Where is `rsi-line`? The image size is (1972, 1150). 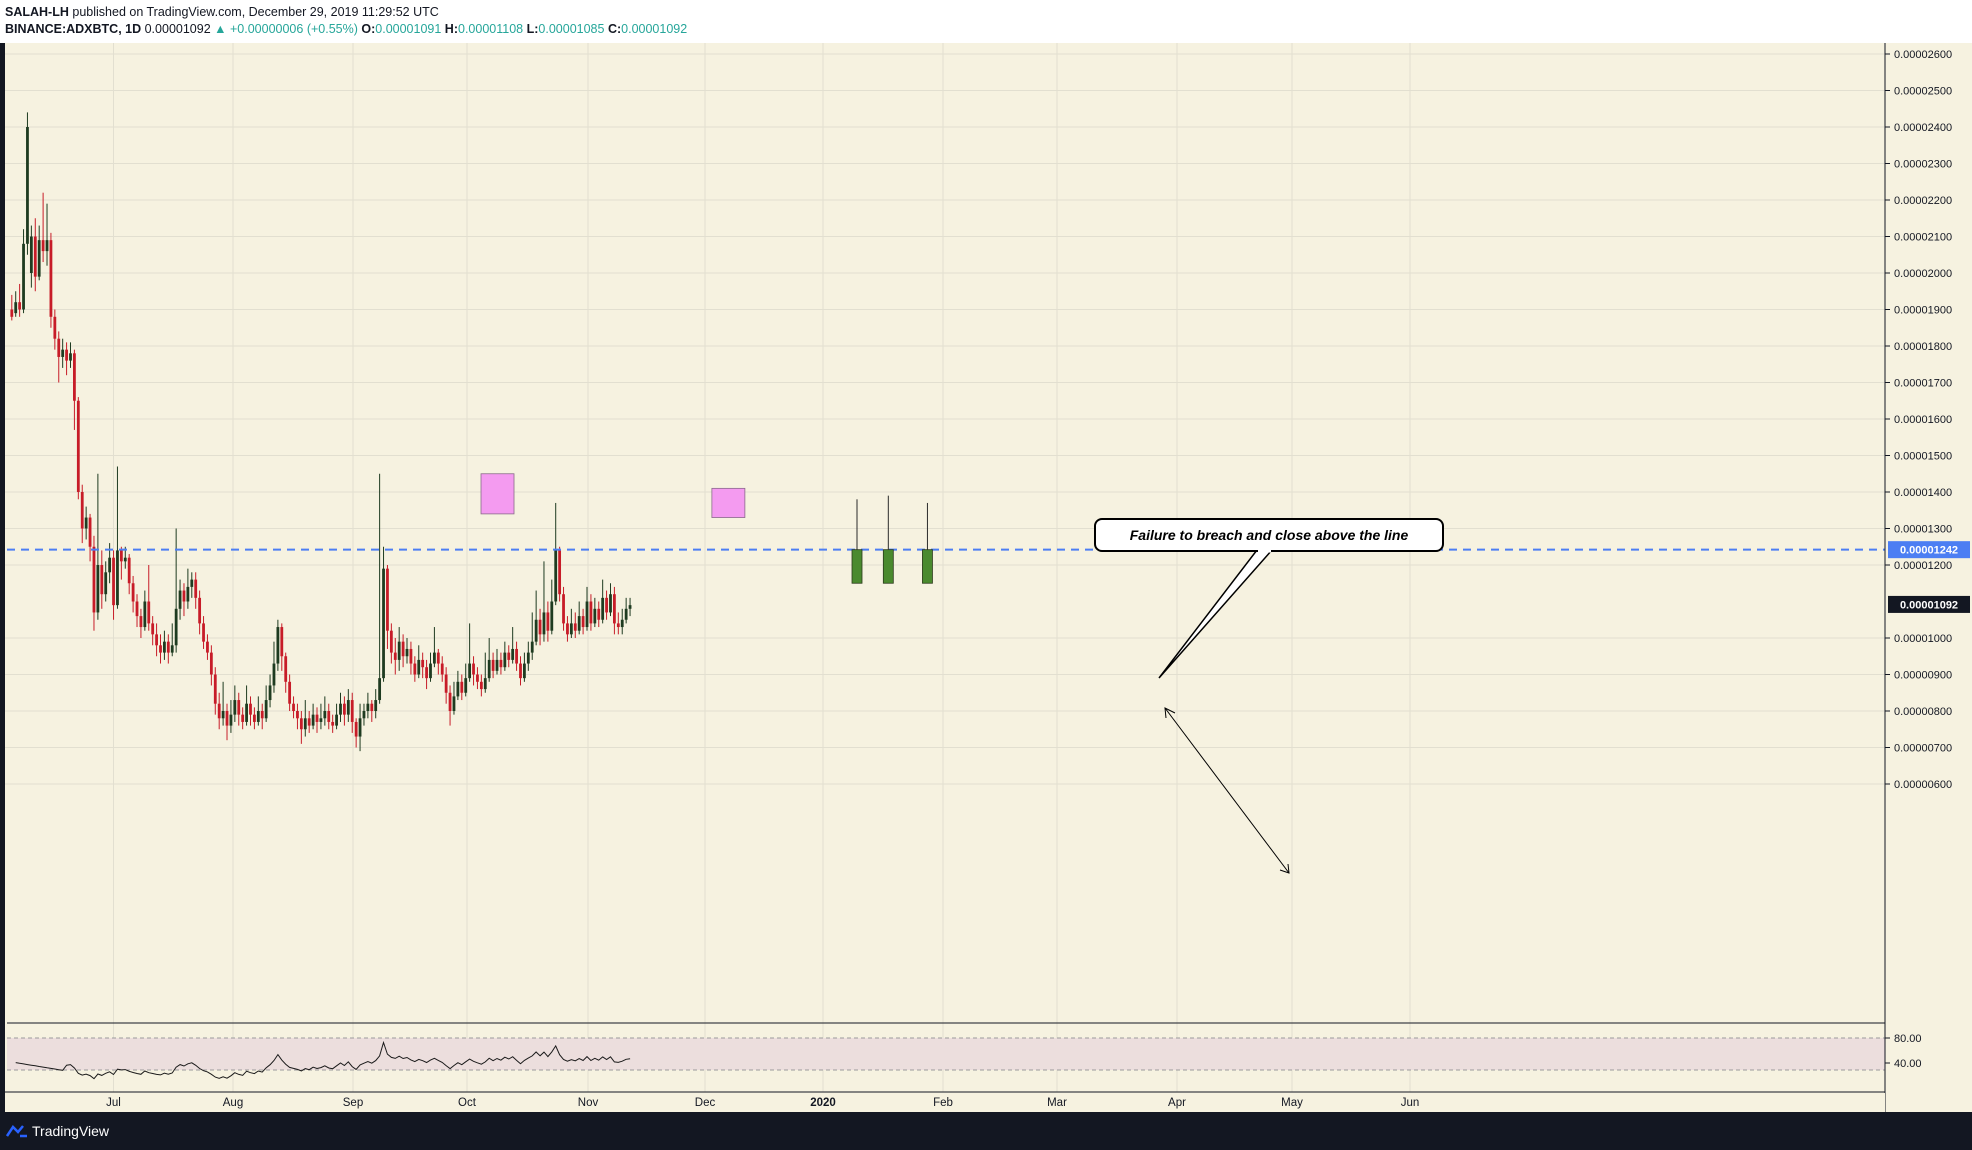
rsi-line is located at coordinates (323, 1060).